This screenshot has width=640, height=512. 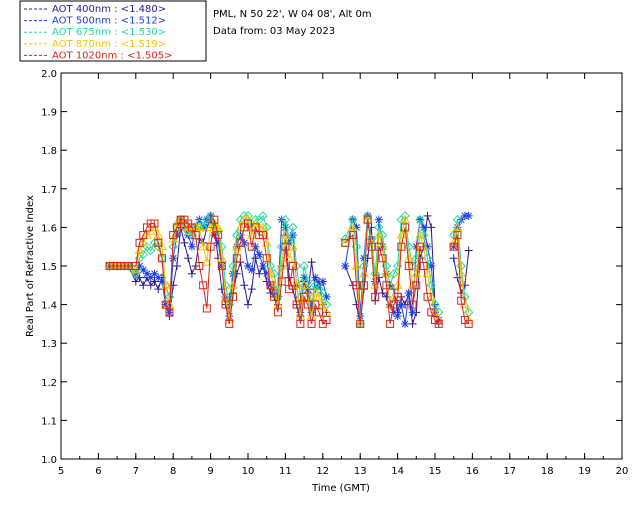 What do you see at coordinates (274, 31) in the screenshot?
I see `date-info-text: Data from: 03 May 2023` at bounding box center [274, 31].